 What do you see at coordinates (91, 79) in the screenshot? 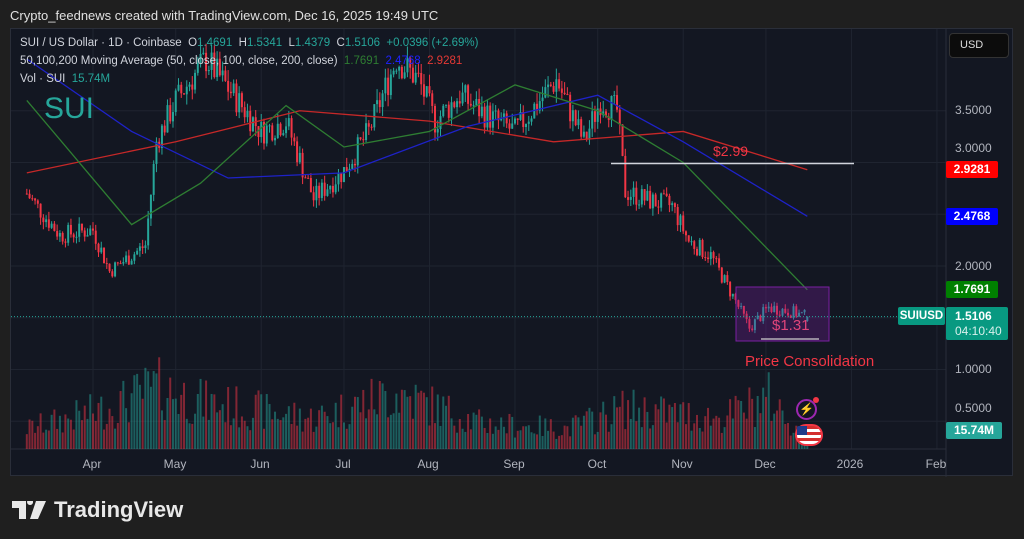
I see `volume-value: 15.74M` at bounding box center [91, 79].